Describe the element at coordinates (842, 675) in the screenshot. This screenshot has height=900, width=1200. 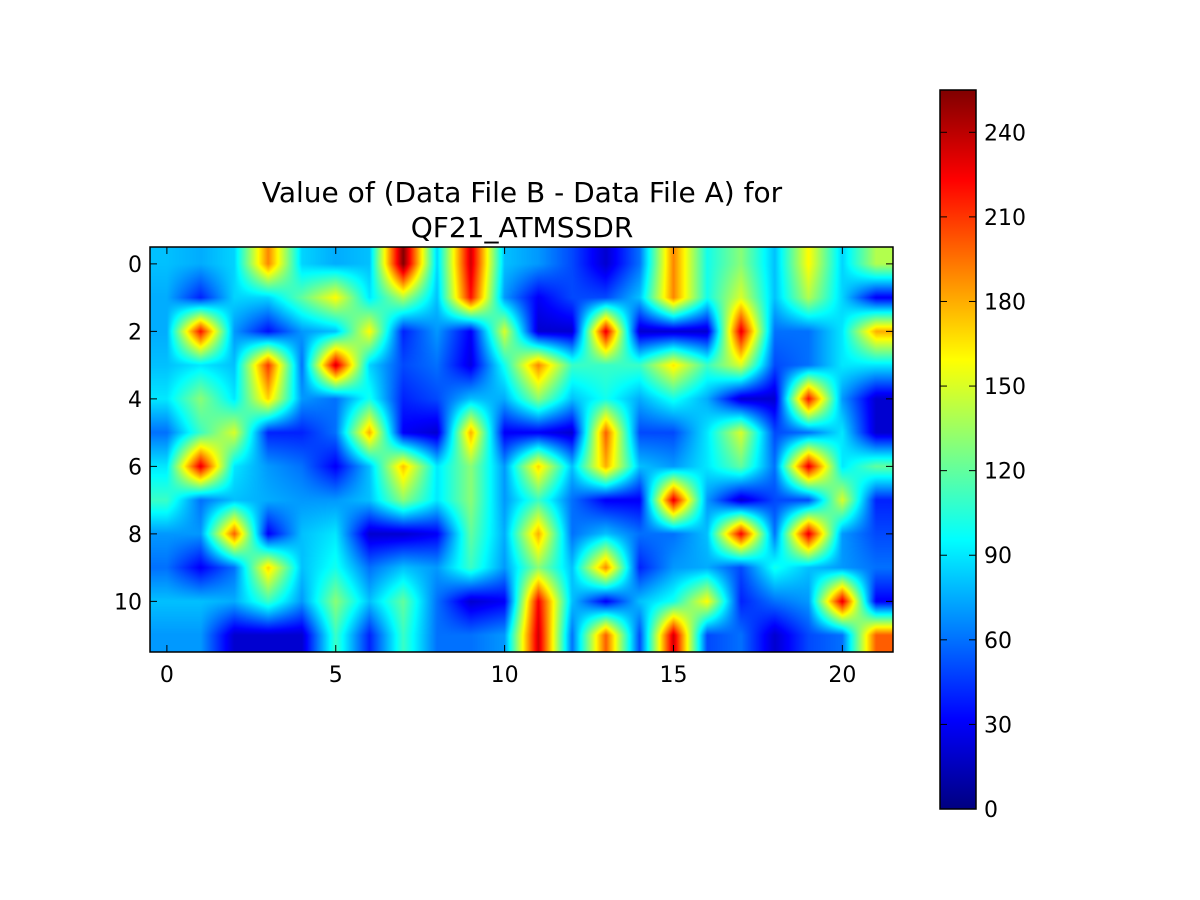
I see `x-tick-label: 20` at that location.